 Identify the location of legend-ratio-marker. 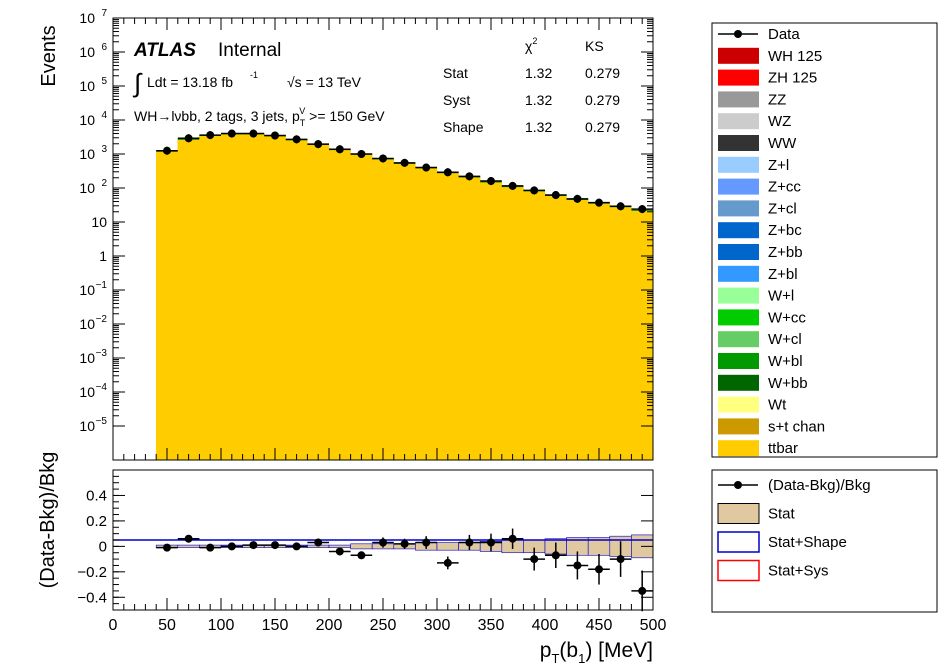
(738, 485).